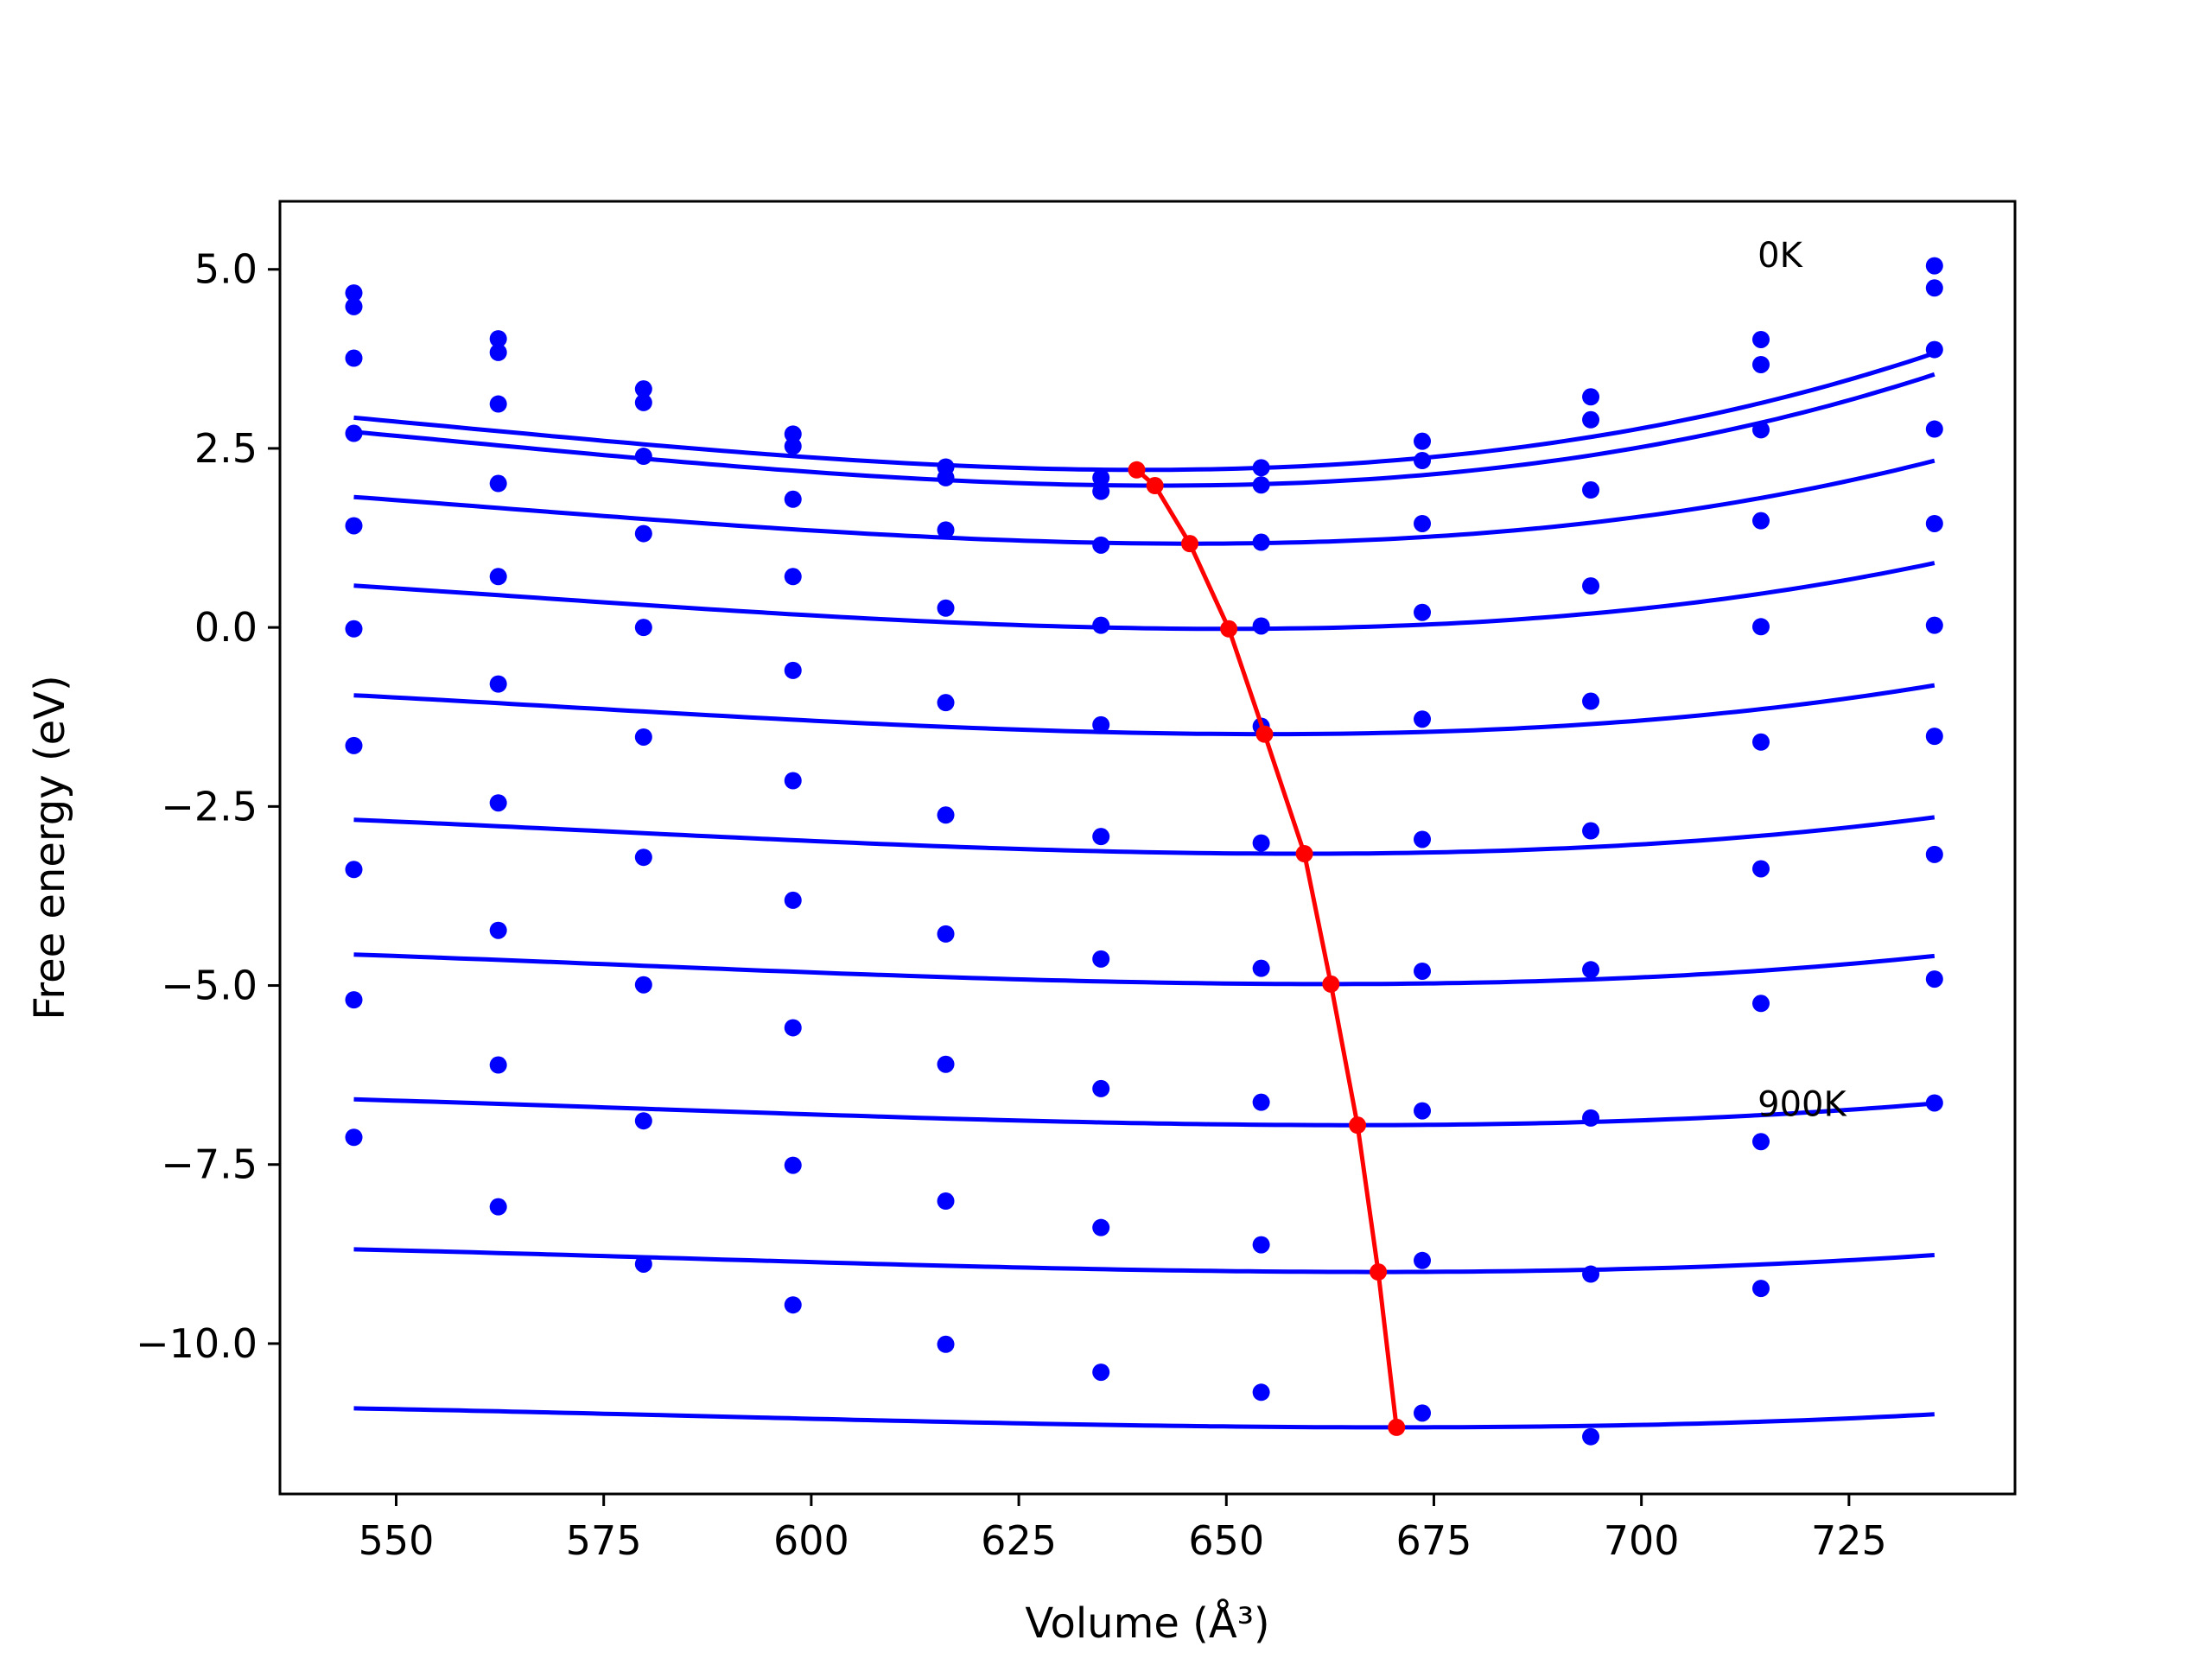  I want to click on minimum-energy-line, so click(1267, 947).